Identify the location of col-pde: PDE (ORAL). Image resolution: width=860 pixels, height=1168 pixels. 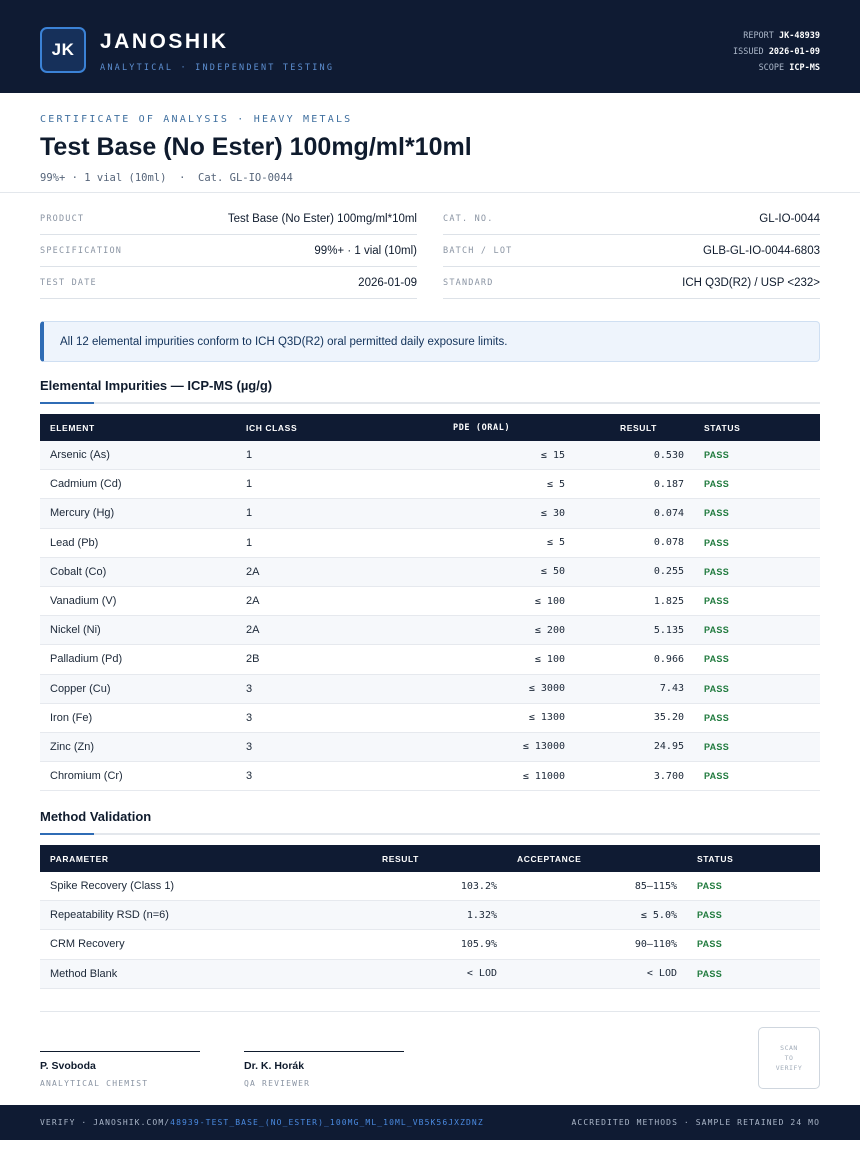
(482, 427).